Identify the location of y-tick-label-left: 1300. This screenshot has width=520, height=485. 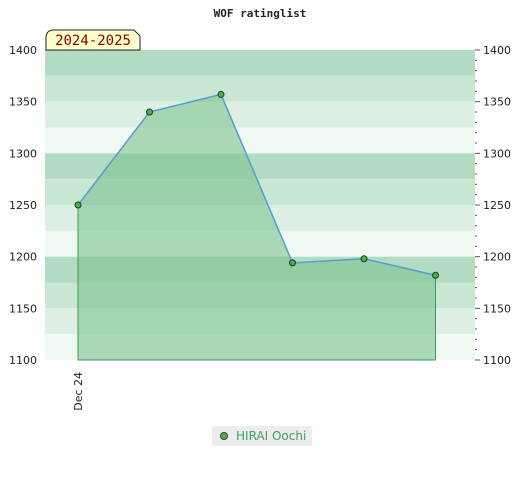
(23, 153).